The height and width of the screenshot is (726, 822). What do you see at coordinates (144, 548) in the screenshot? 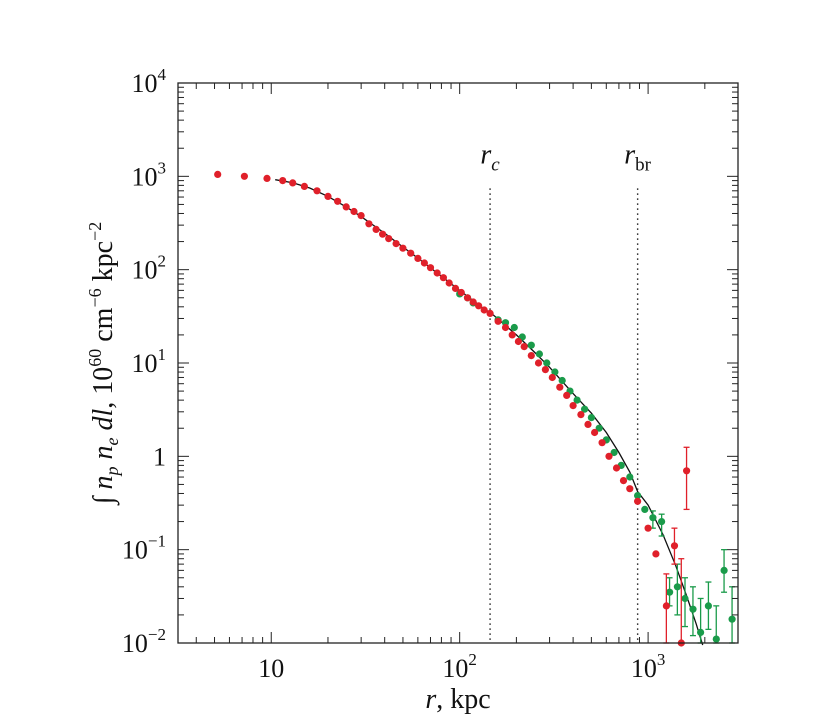
I see `y-tick-label: 10⁻¹` at bounding box center [144, 548].